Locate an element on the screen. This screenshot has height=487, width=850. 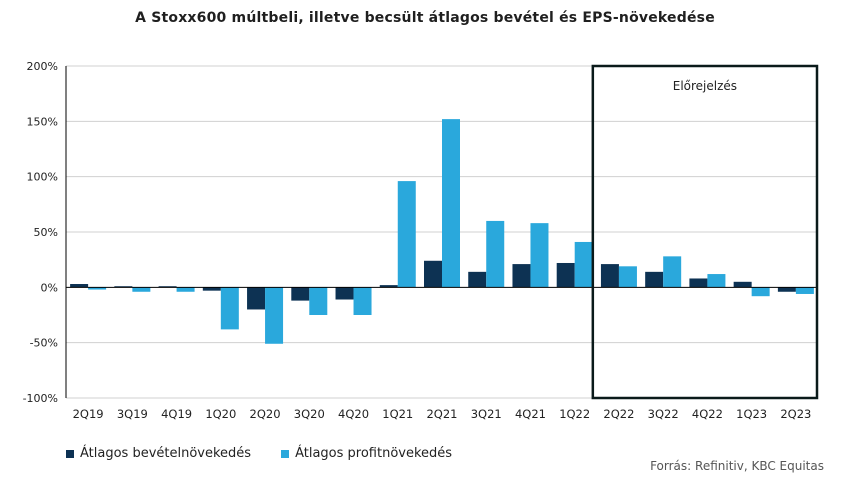
x-tick-label: 3Q20 is located at coordinates (309, 414).